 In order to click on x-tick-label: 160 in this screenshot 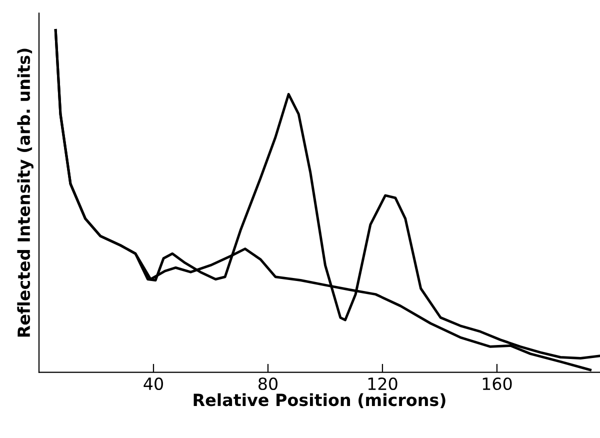, I will do `click(497, 383)`.